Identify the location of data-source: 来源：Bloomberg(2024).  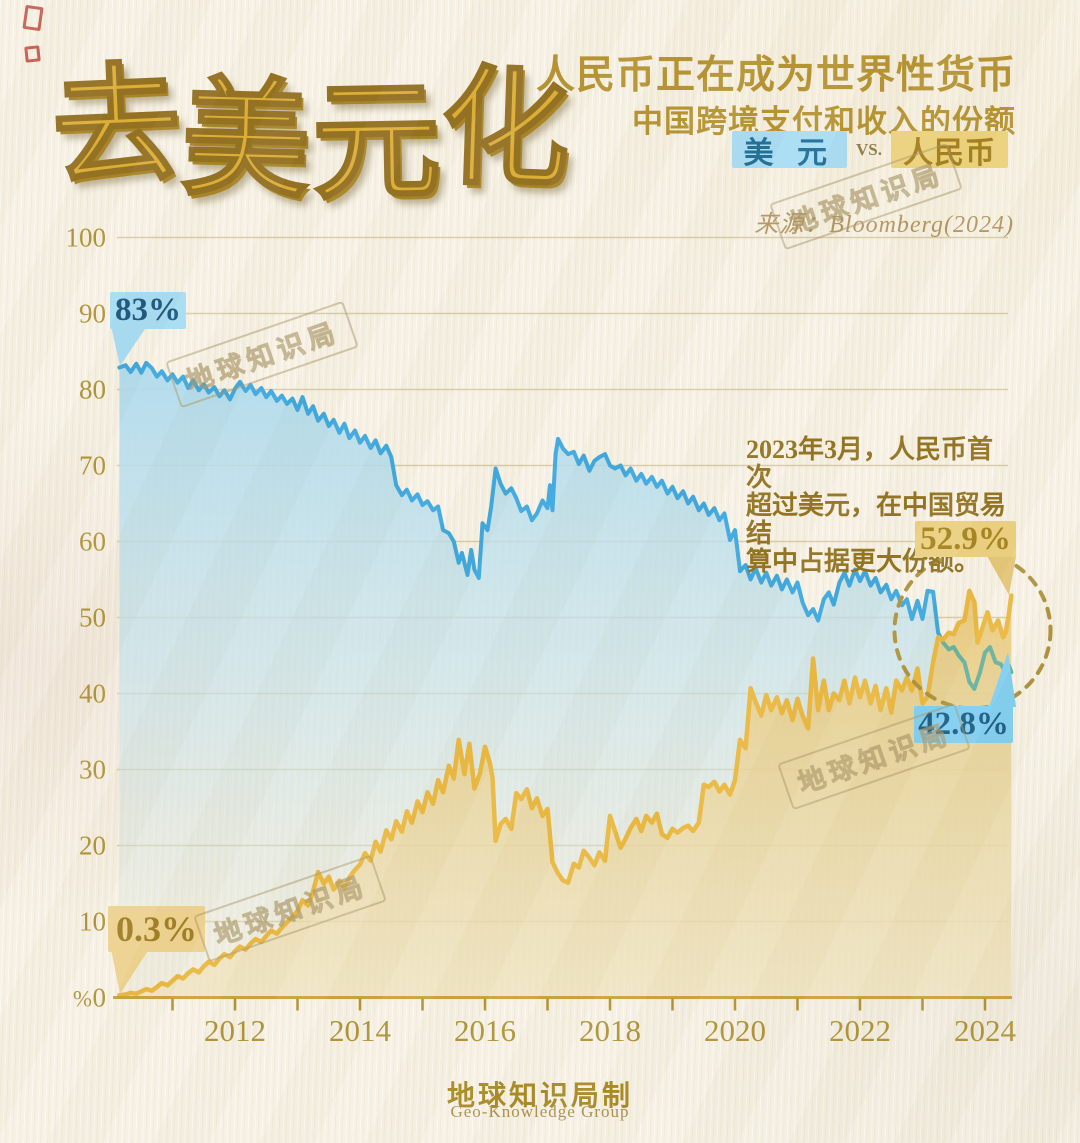
(884, 225).